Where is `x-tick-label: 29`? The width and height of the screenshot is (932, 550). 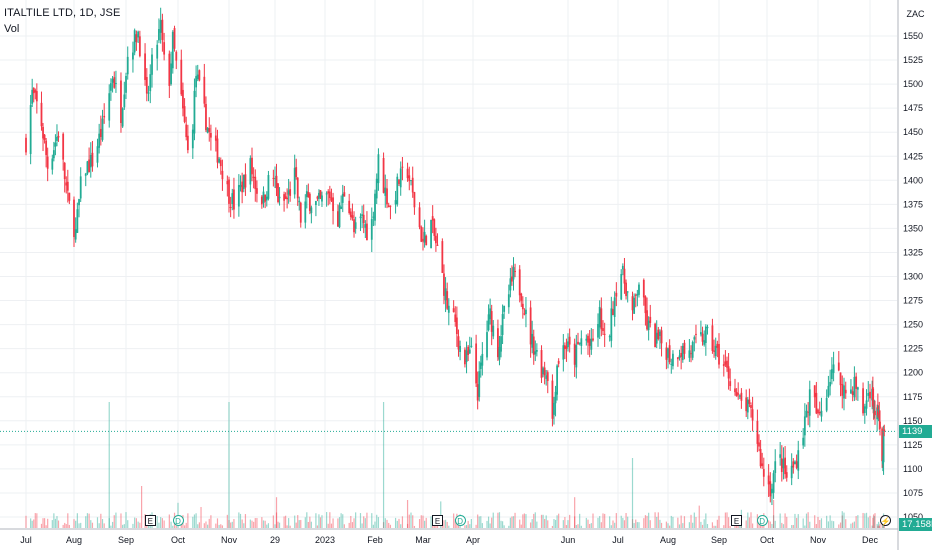 x-tick-label: 29 is located at coordinates (275, 540).